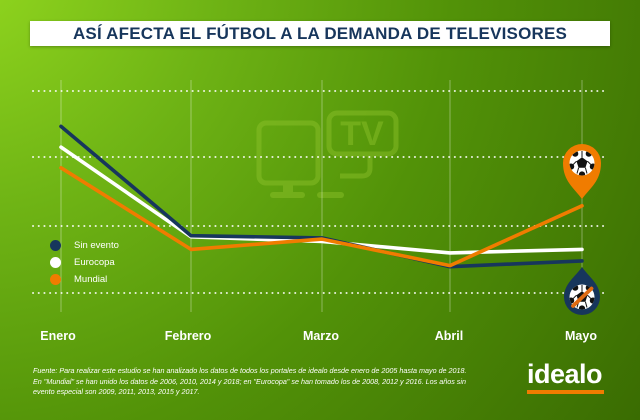 This screenshot has height=420, width=640. What do you see at coordinates (188, 336) in the screenshot?
I see `x-label-febrero: Febrero` at bounding box center [188, 336].